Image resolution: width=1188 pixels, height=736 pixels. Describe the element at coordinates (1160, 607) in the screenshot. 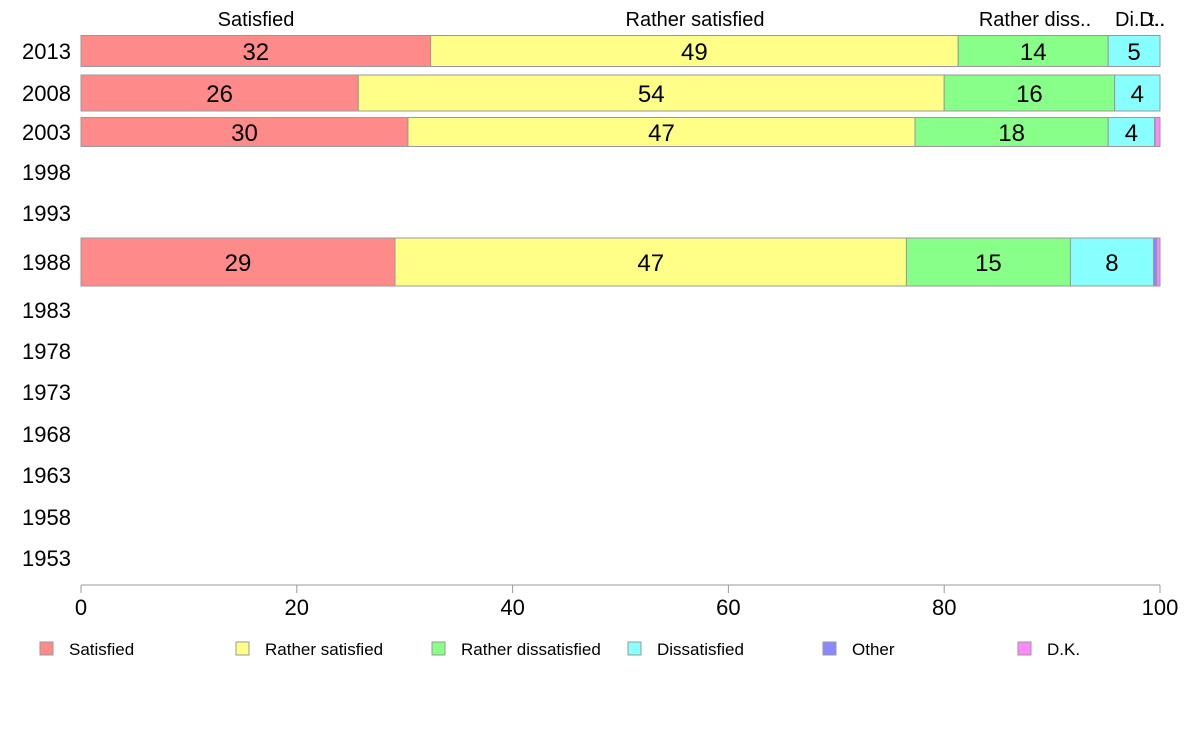

I see `x-tick-label: 100` at that location.